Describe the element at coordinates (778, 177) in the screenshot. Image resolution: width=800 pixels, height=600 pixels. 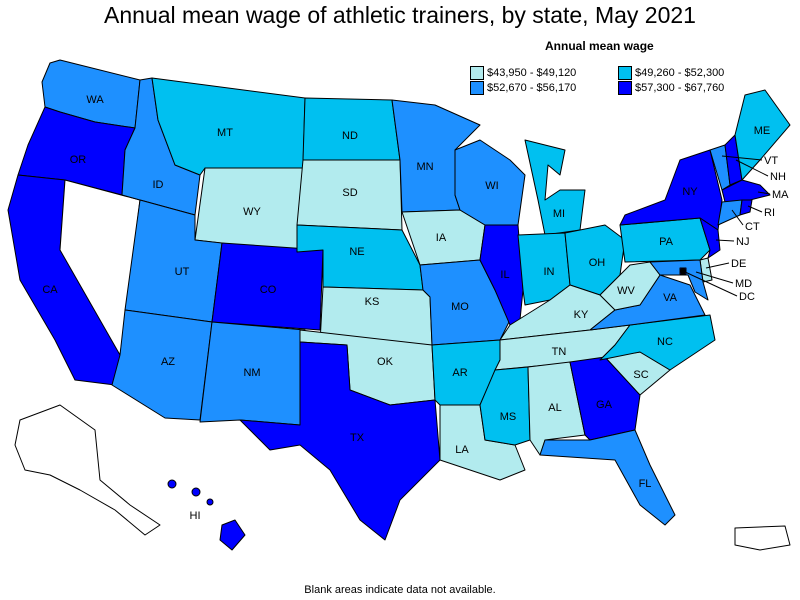
I see `label-nh: NH` at that location.